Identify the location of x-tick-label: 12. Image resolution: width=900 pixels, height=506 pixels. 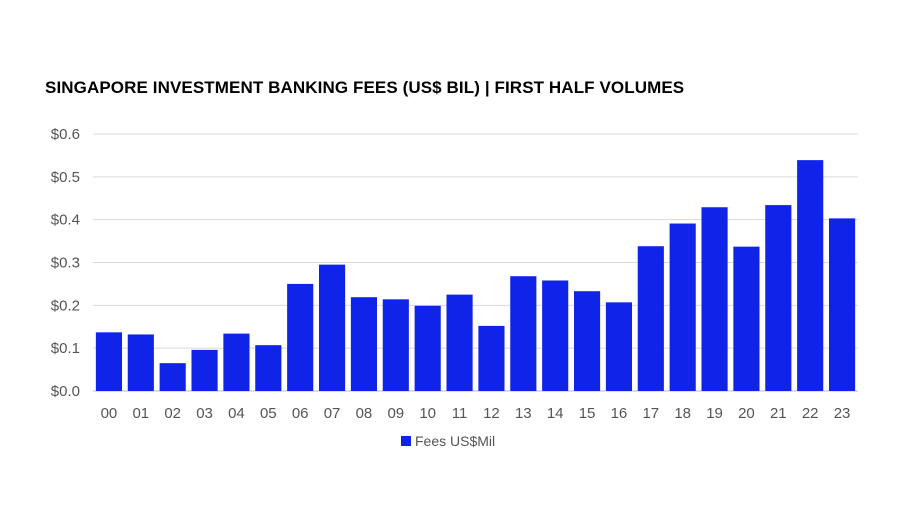
(491, 413).